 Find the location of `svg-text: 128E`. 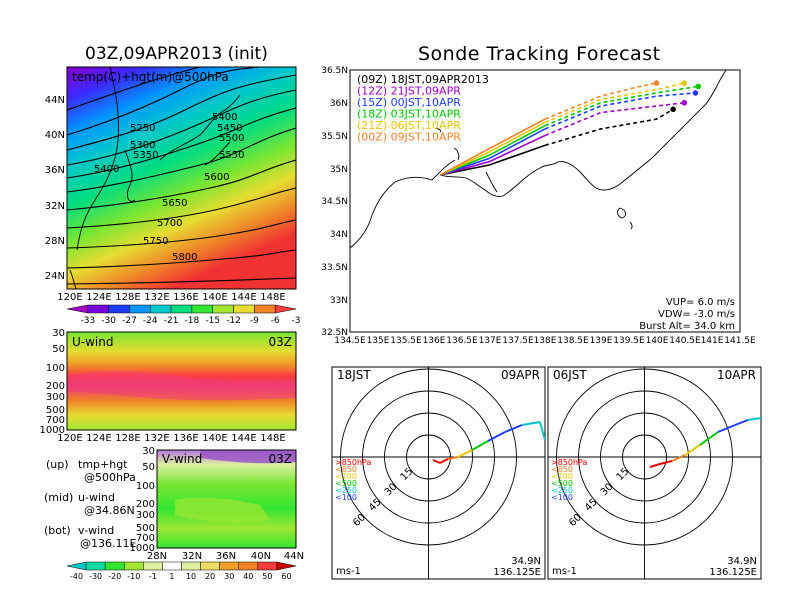

svg-text: 128E is located at coordinates (127, 438).